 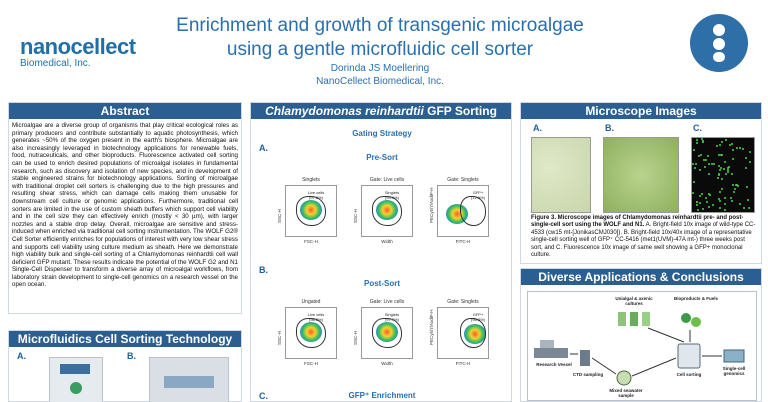 What do you see at coordinates (387, 363) in the screenshot?
I see `x-axis-label: Width` at bounding box center [387, 363].